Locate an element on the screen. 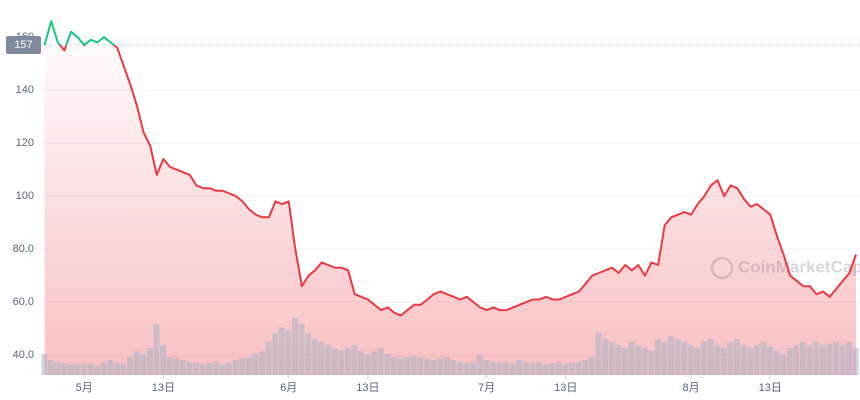  y-tick-label: 140 is located at coordinates (25, 90).